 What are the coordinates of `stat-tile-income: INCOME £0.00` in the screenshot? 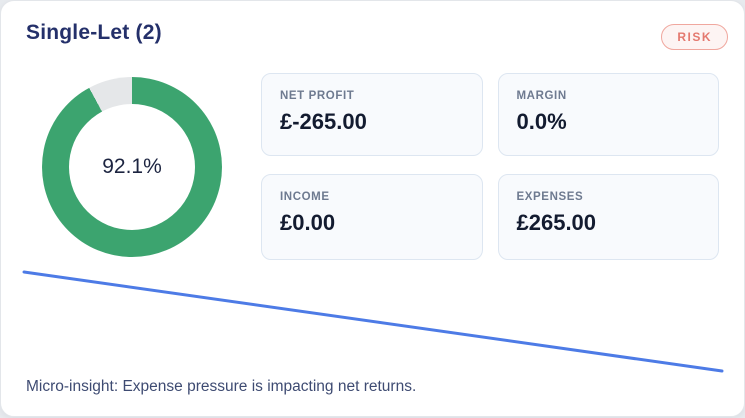 It's located at (372, 217).